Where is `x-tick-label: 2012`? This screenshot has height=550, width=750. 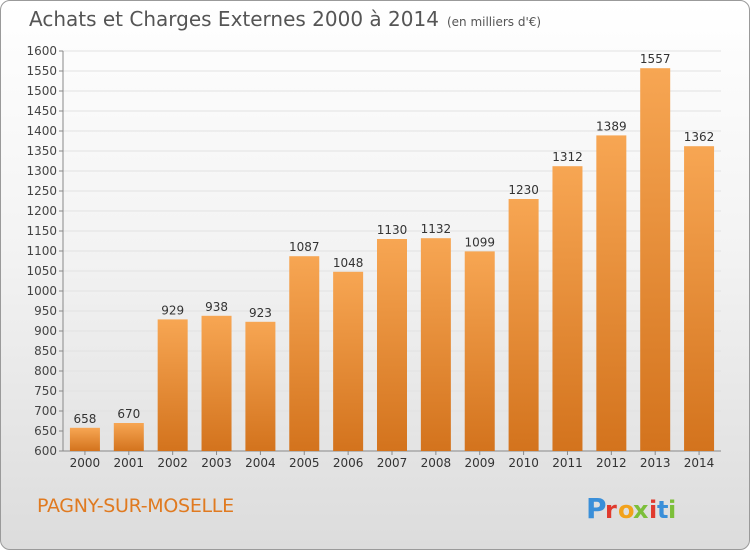 x-tick-label: 2012 is located at coordinates (611, 463).